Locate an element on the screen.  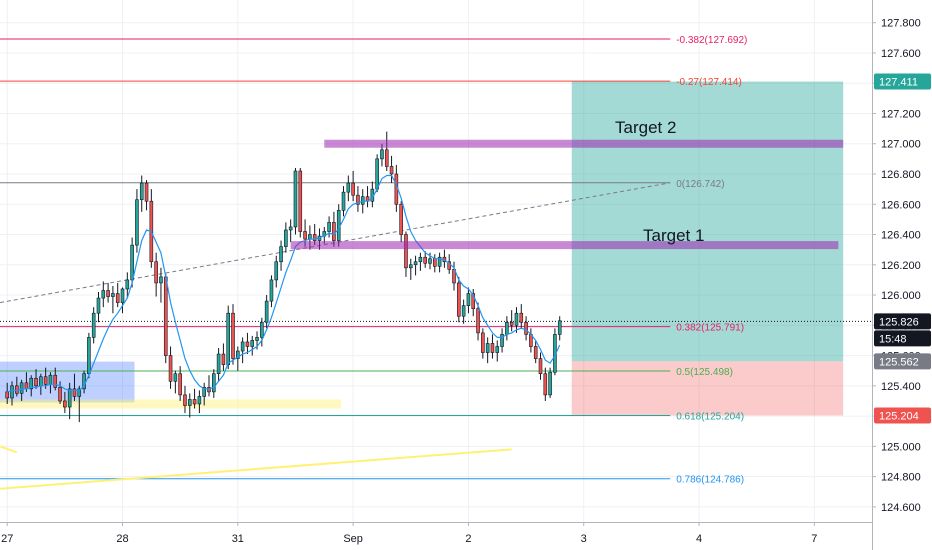
zone-yellow is located at coordinates (171, 404).